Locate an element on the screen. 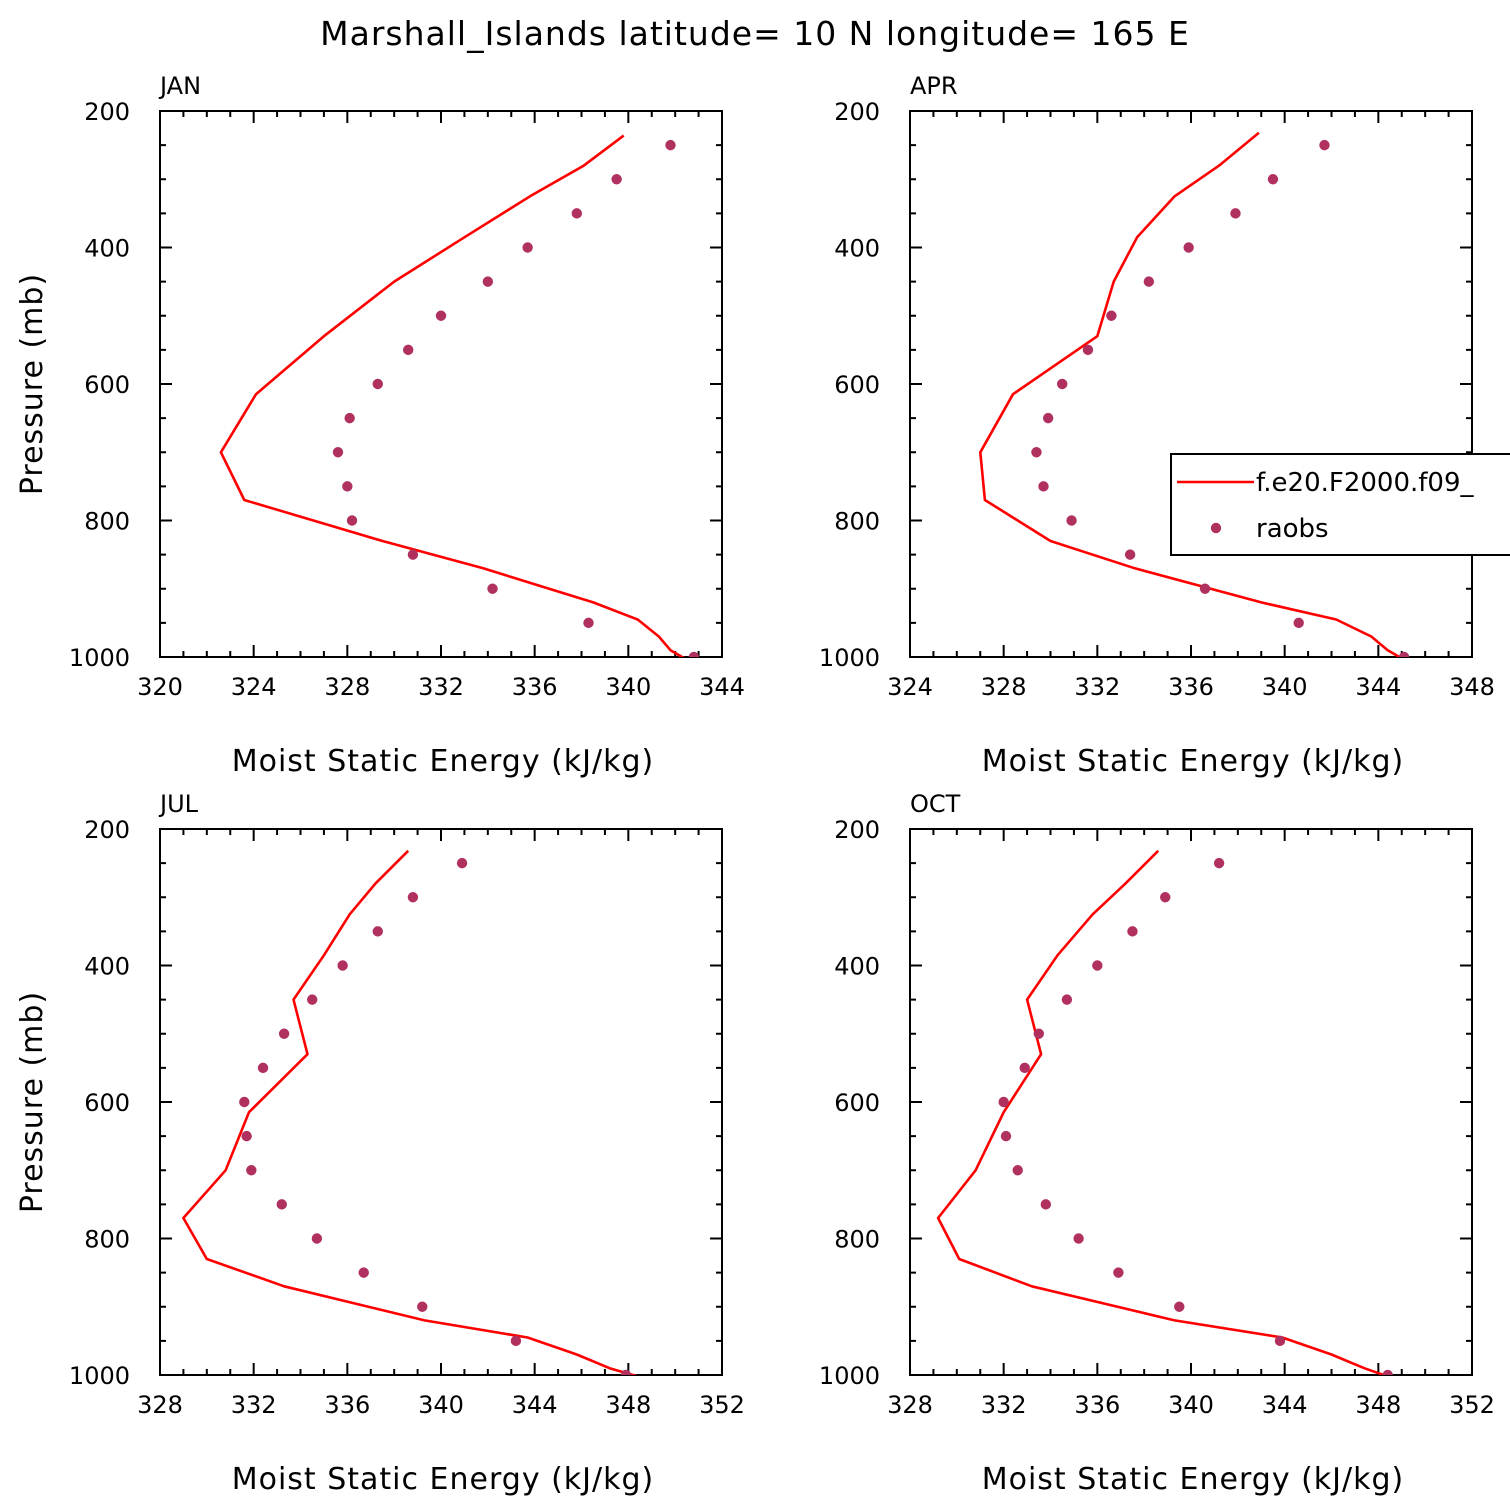 The height and width of the screenshot is (1510, 1510). panel-title-oct: OCT is located at coordinates (935, 804).